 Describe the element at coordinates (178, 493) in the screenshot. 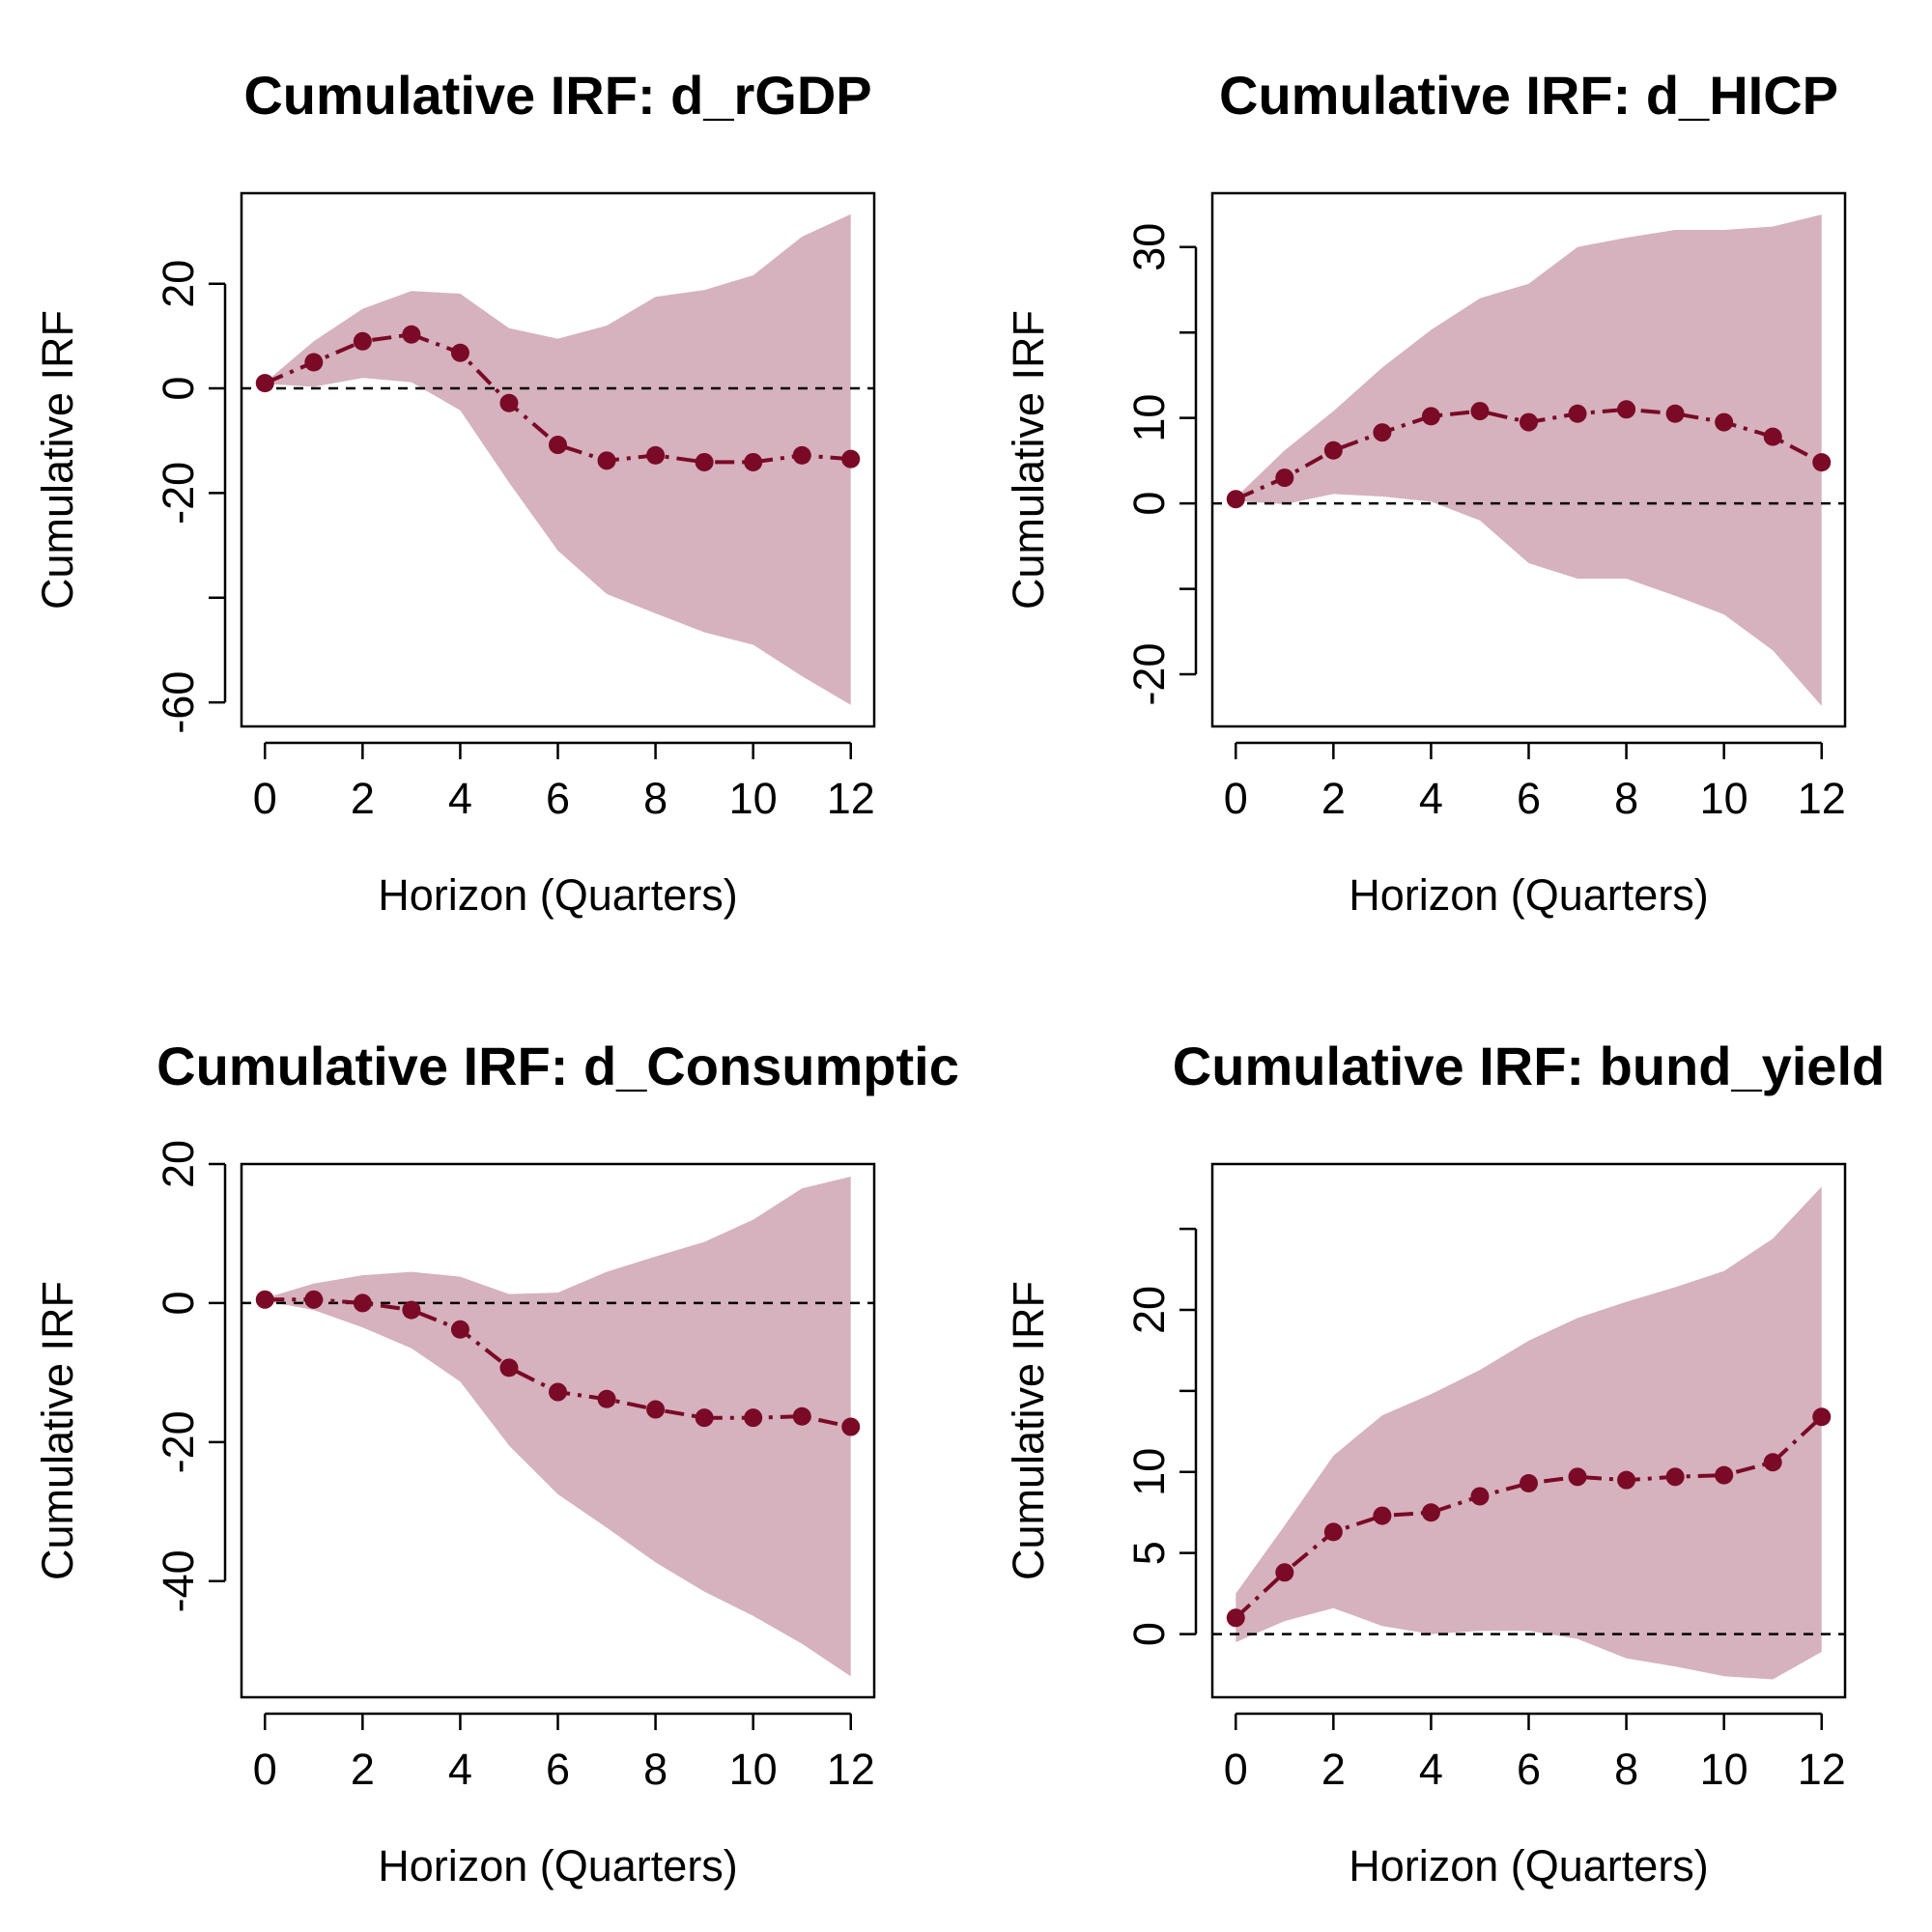

I see `y-tick-label: -20` at that location.